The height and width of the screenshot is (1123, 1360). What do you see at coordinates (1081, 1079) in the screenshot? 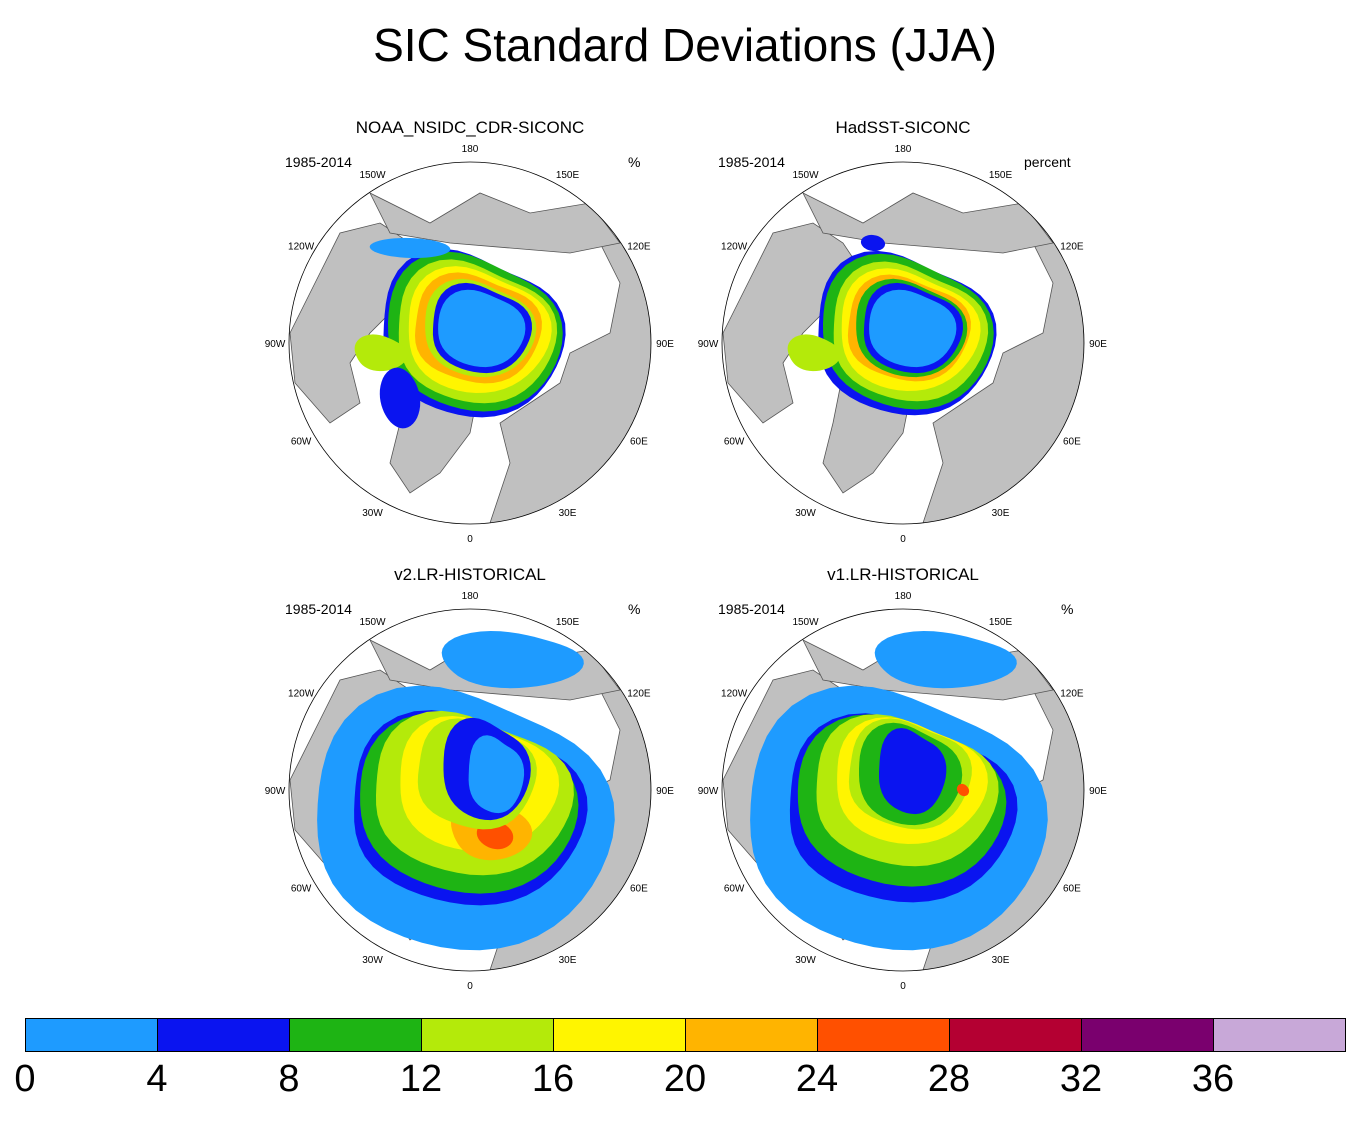
I see `colorbar-tick-label: 32` at bounding box center [1081, 1079].